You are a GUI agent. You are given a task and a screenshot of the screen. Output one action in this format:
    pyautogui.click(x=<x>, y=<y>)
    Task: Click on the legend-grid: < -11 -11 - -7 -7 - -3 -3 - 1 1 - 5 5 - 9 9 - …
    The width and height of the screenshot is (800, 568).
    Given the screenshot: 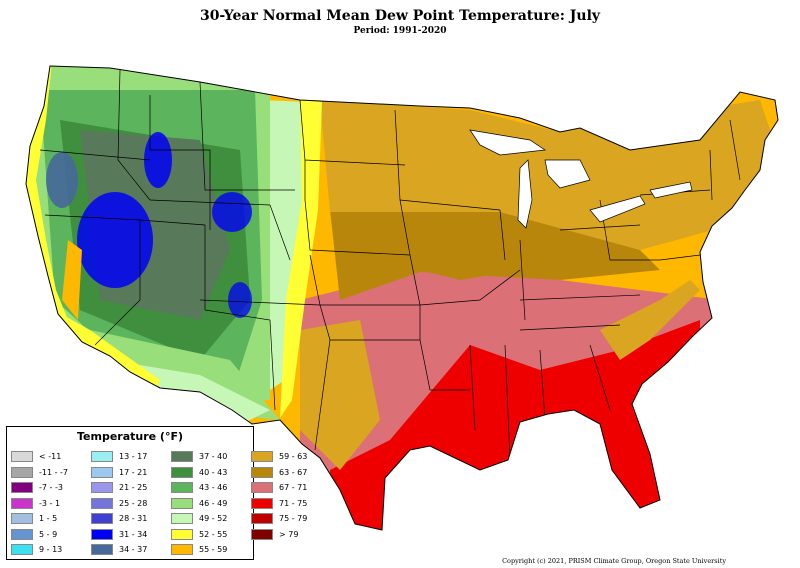 What is the action you would take?
    pyautogui.click(x=159, y=503)
    